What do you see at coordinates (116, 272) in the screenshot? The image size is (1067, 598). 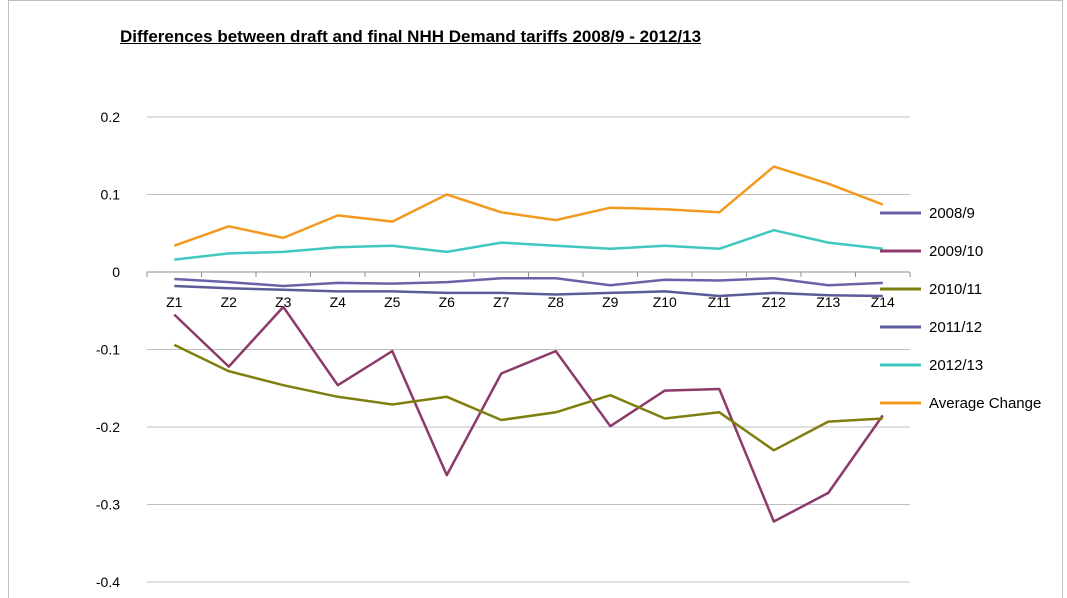 I see `y-tick-label: 0` at bounding box center [116, 272].